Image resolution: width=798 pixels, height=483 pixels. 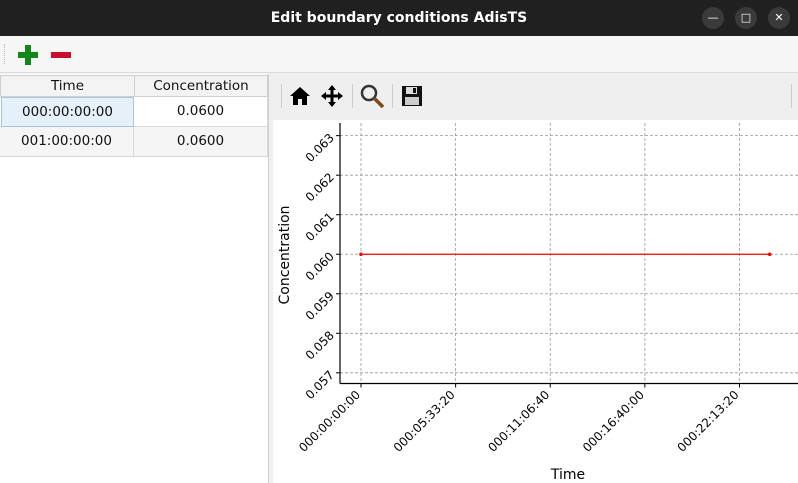 I want to click on time-cell: 001:00:00:00, so click(x=67, y=142).